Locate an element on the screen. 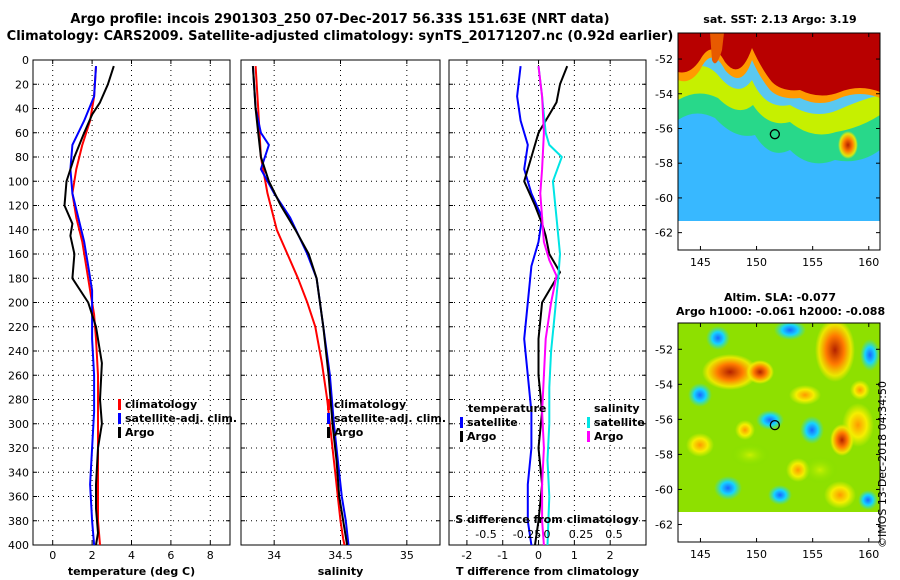 Image resolution: width=900 pixels, height=580 pixels. x-tick-label: 6 is located at coordinates (170, 555).